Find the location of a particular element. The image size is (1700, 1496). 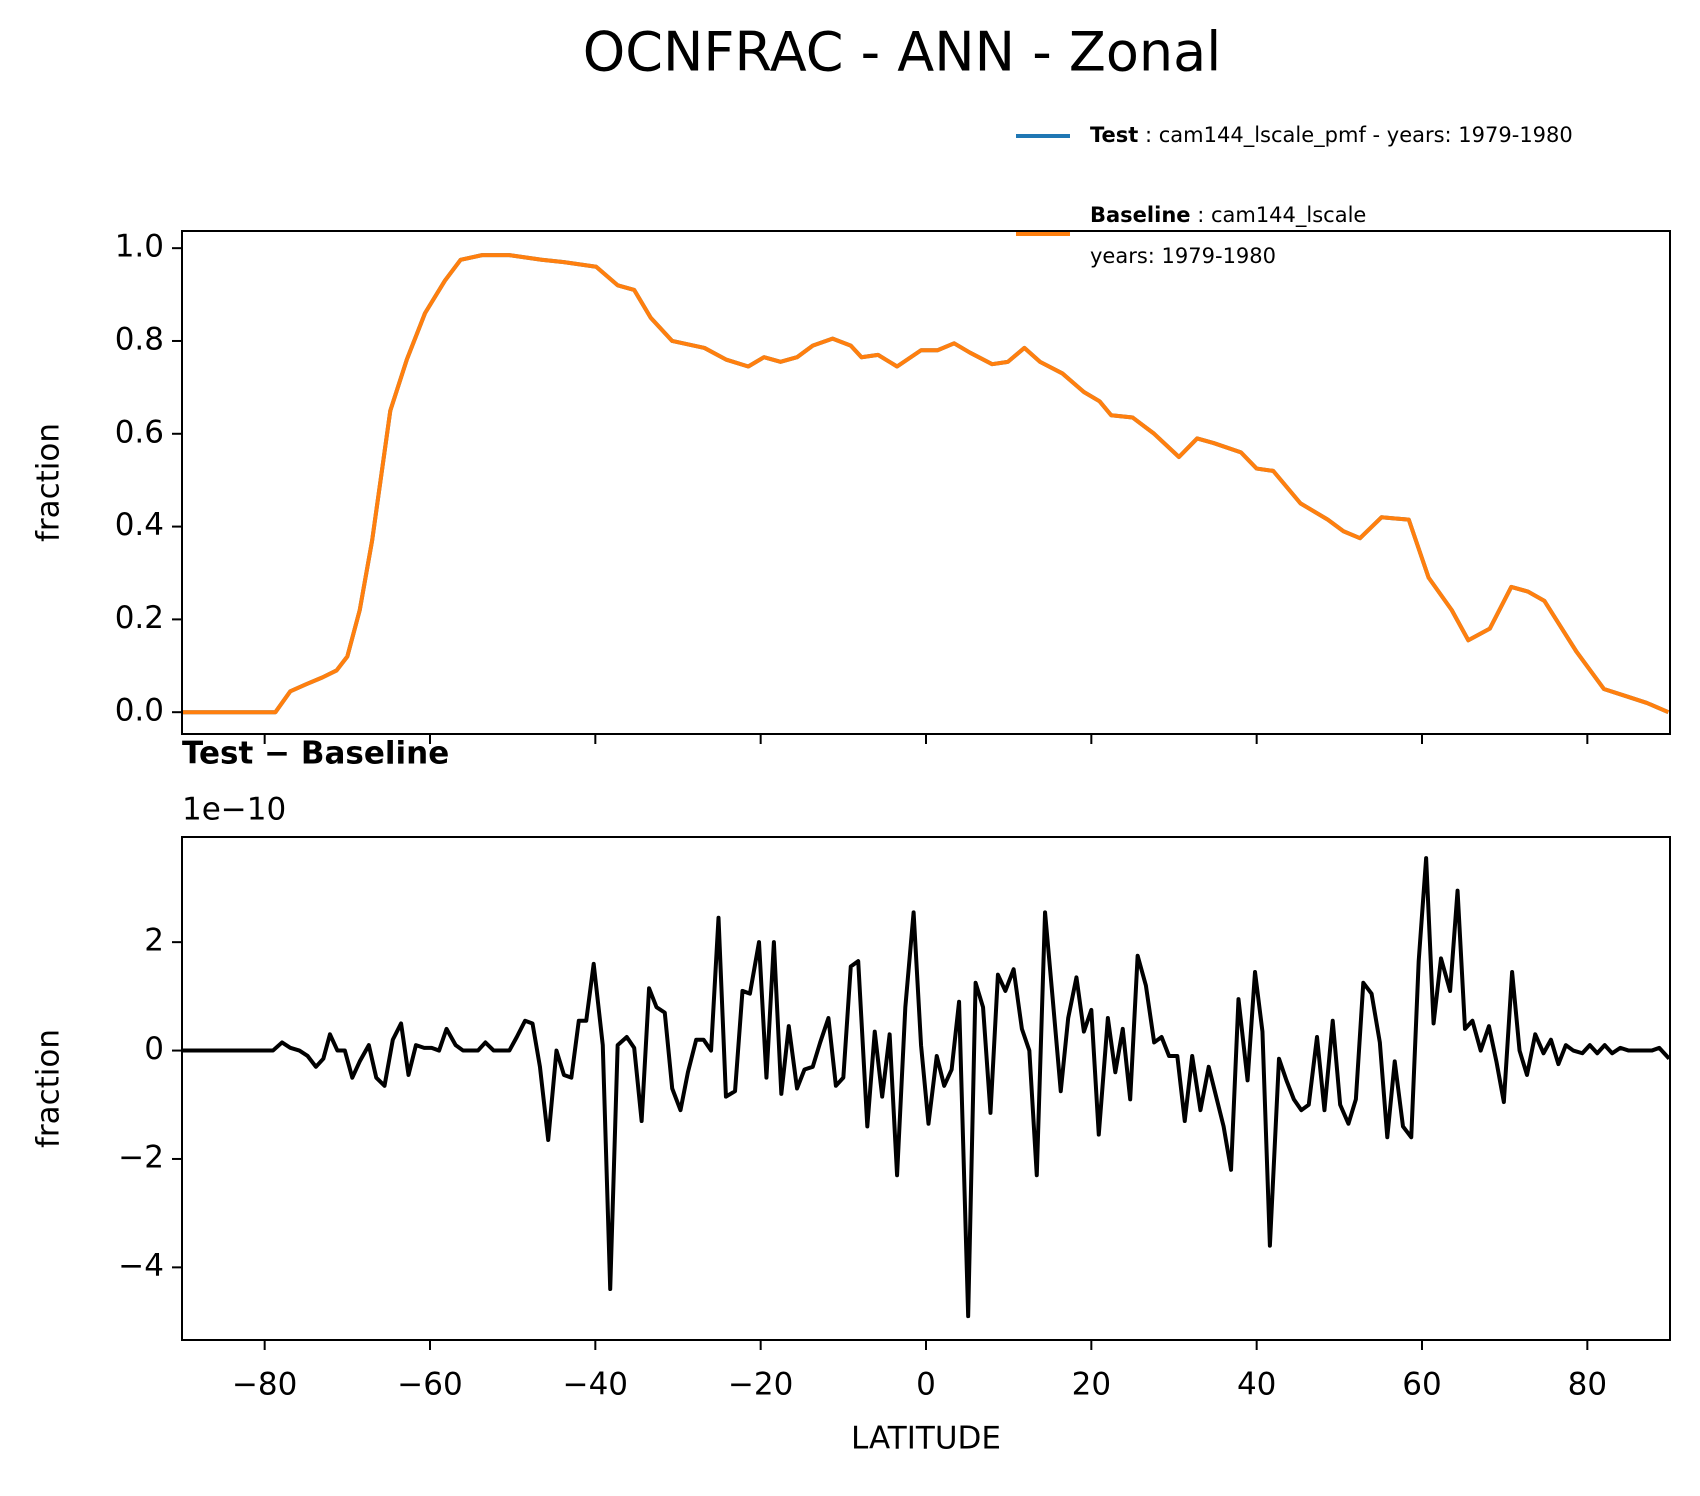

legend-name: Test is located at coordinates (1114, 135).